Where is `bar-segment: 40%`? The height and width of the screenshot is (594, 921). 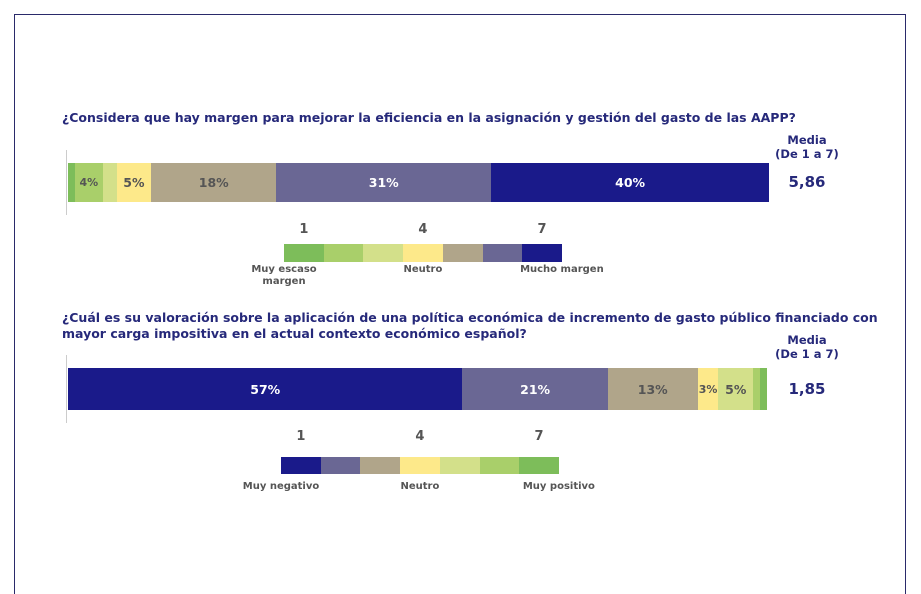 bar-segment: 40% is located at coordinates (630, 182).